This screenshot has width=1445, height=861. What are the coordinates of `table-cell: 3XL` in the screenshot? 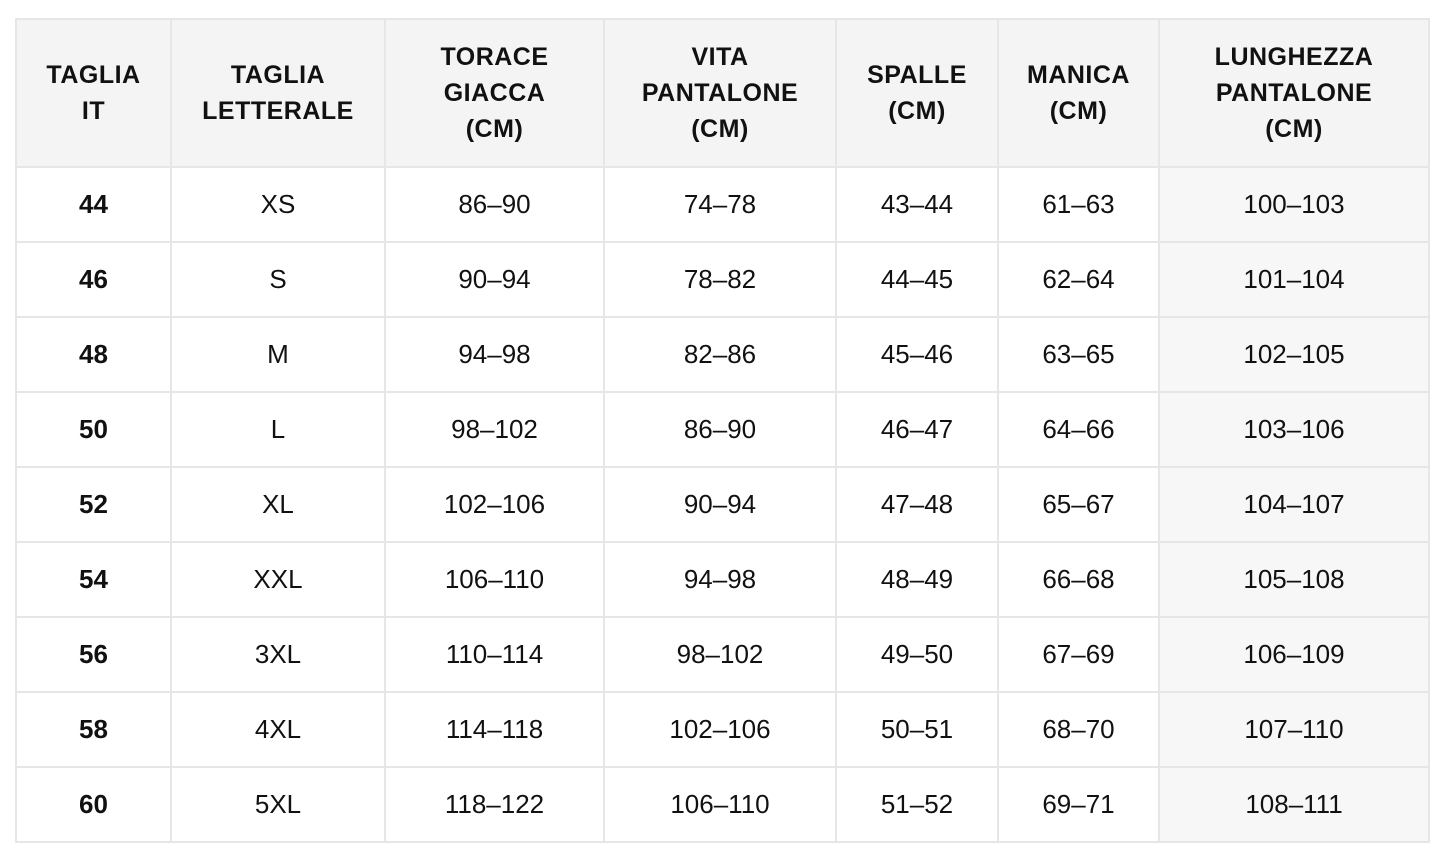 It's located at (278, 654).